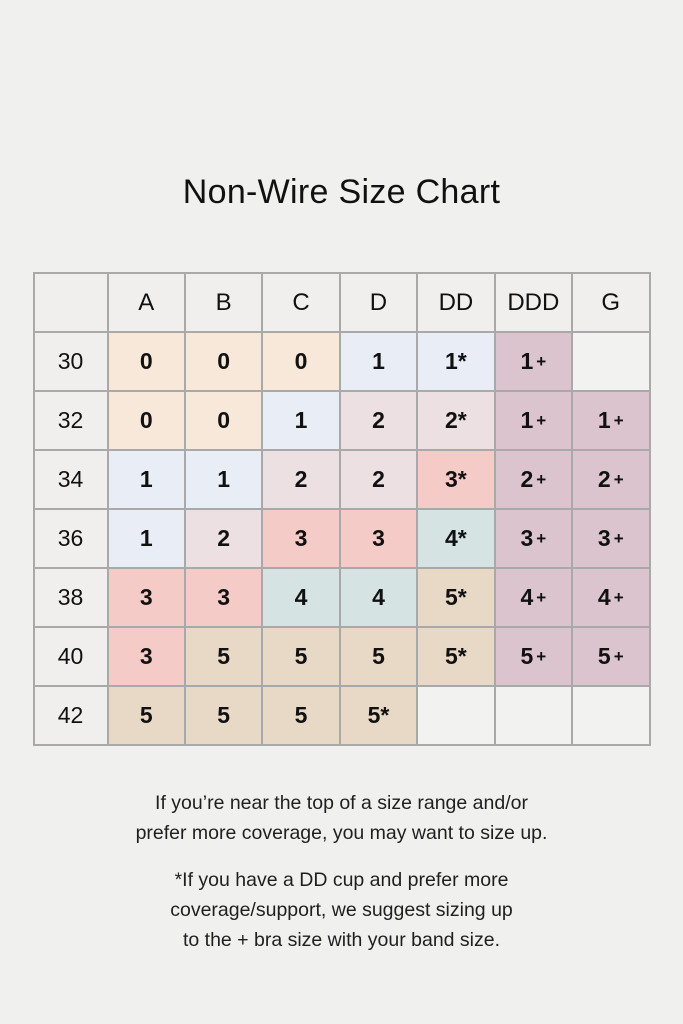 Image resolution: width=683 pixels, height=1024 pixels. I want to click on cell-36-G: 3 +, so click(611, 538).